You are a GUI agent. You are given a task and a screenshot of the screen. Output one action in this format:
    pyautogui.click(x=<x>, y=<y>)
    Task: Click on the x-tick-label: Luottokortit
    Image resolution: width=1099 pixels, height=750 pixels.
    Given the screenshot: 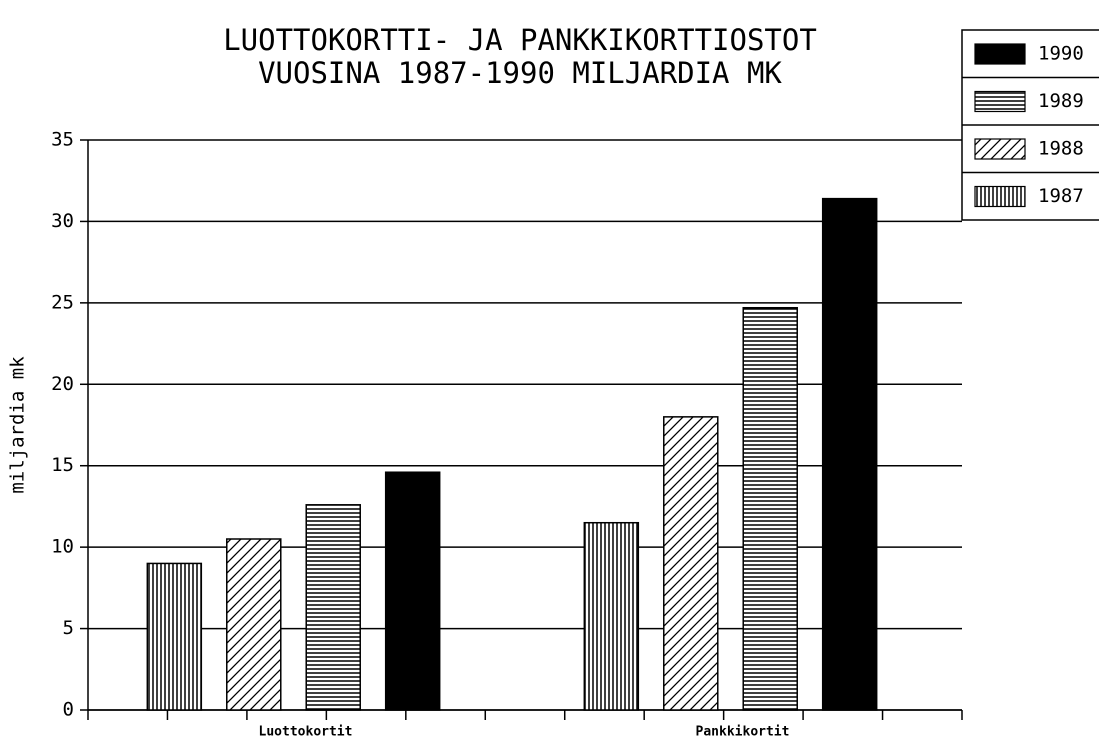 What is the action you would take?
    pyautogui.click(x=306, y=732)
    